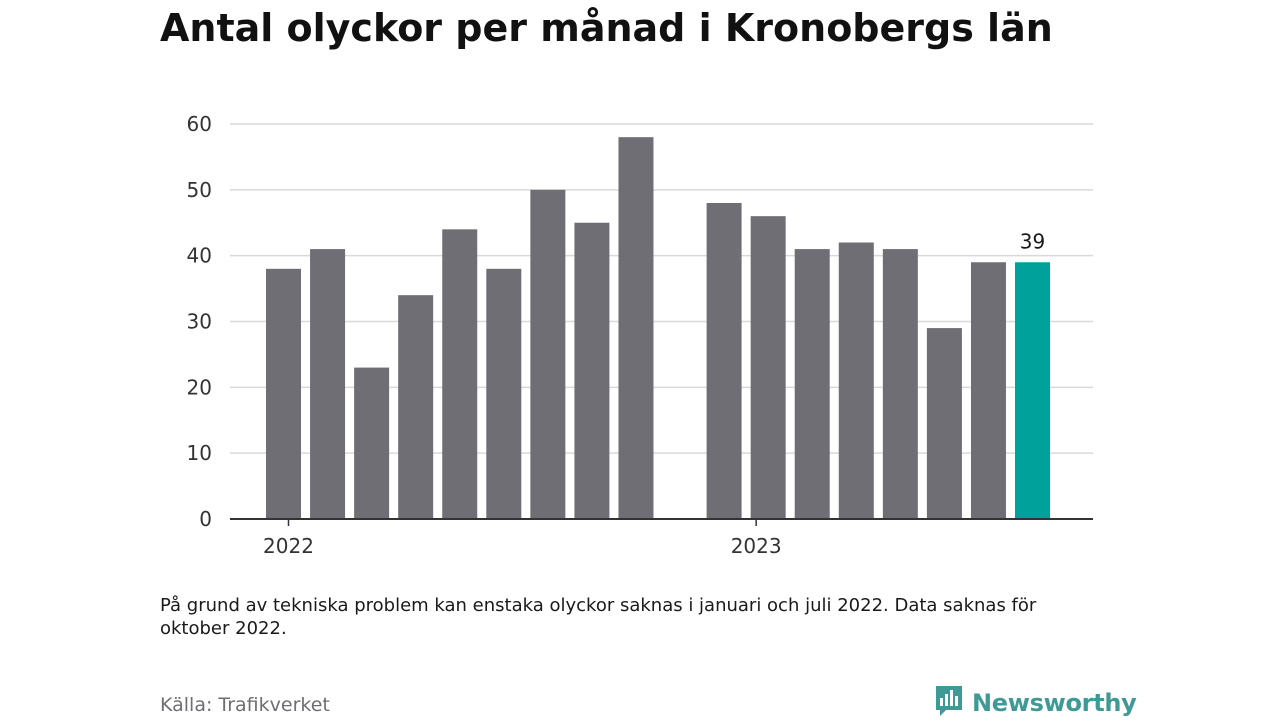  I want to click on x-tick-label: 2022, so click(288, 546).